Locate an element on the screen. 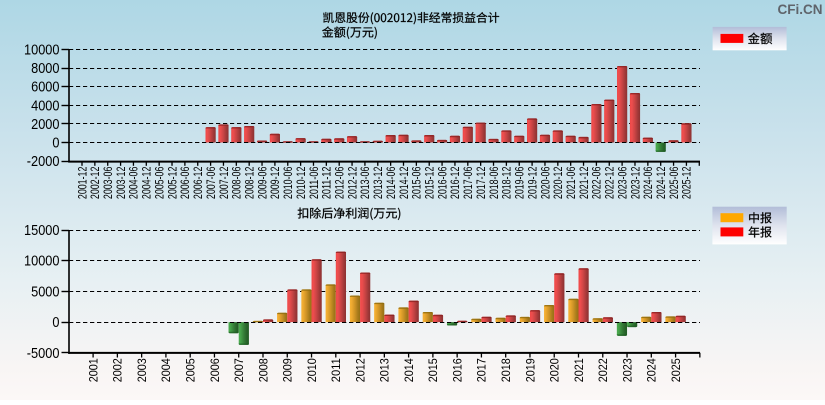 This screenshot has height=405, width=825. svg-text: 2016-12 is located at coordinates (456, 183).